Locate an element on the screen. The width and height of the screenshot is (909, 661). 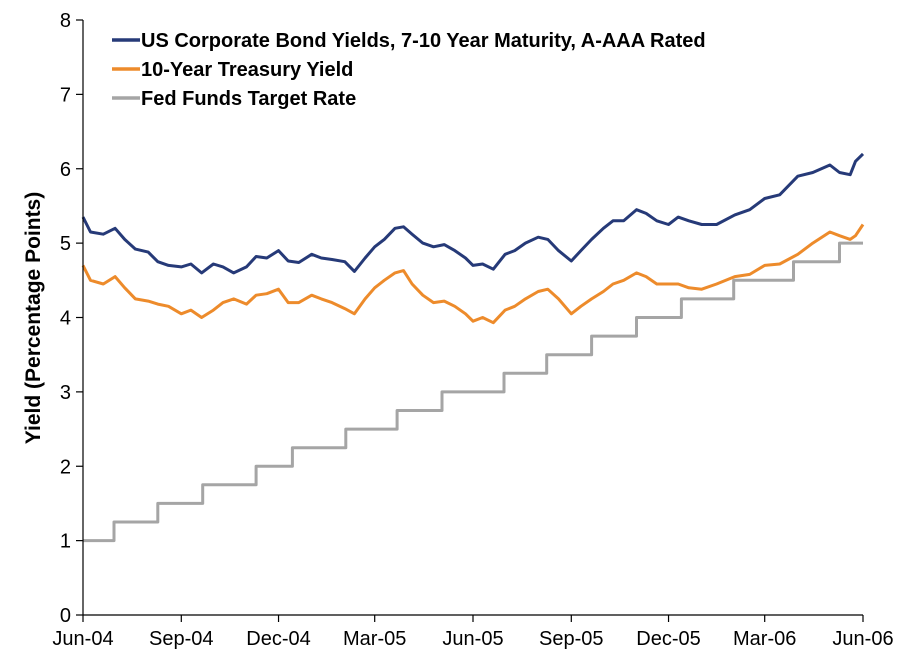
y-tick-label: 3 is located at coordinates (65, 393).